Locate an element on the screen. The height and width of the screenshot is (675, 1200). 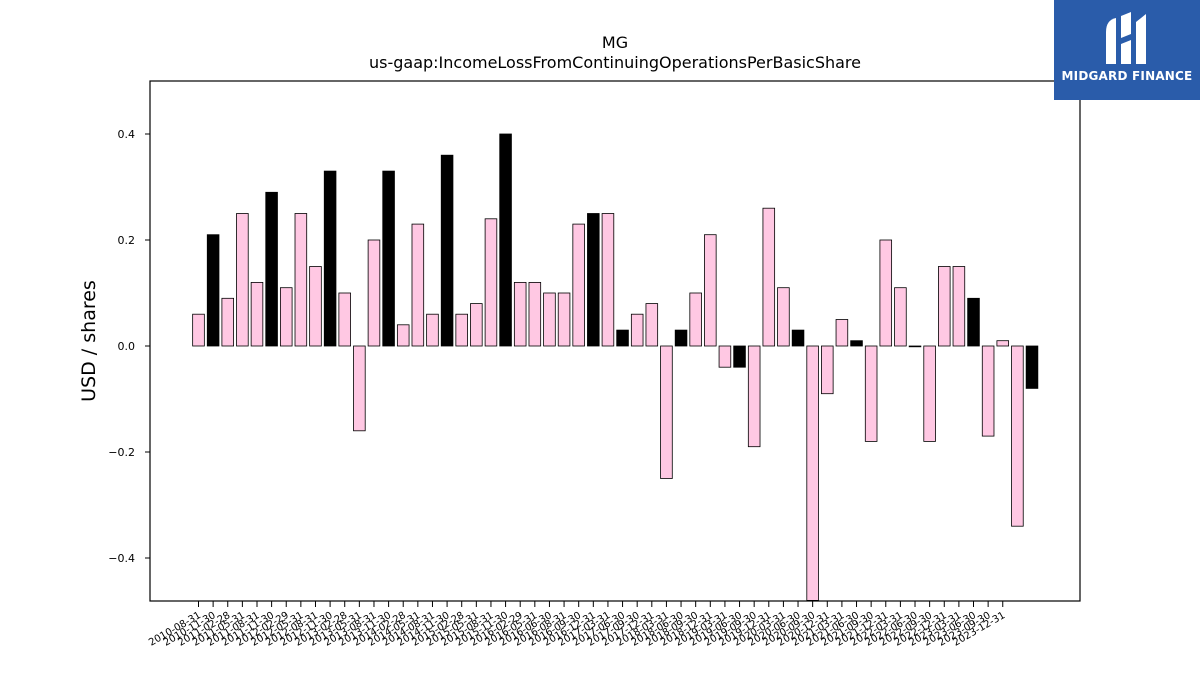
y-tick-label: 0.2 is located at coordinates (127, 240).